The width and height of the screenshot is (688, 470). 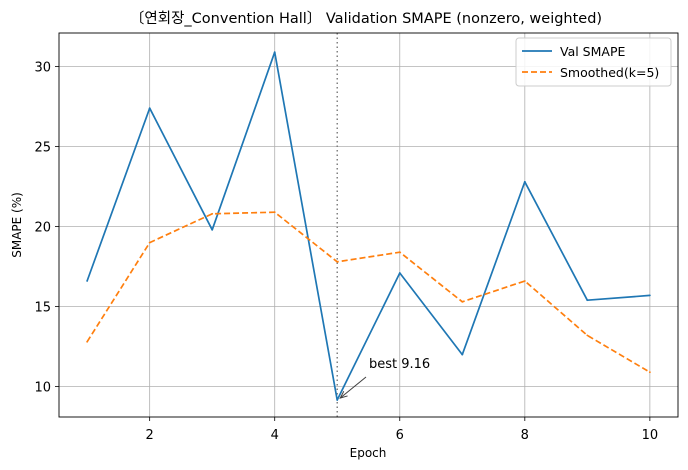 What do you see at coordinates (343, 395) in the screenshot?
I see `annotation-arrow-head` at bounding box center [343, 395].